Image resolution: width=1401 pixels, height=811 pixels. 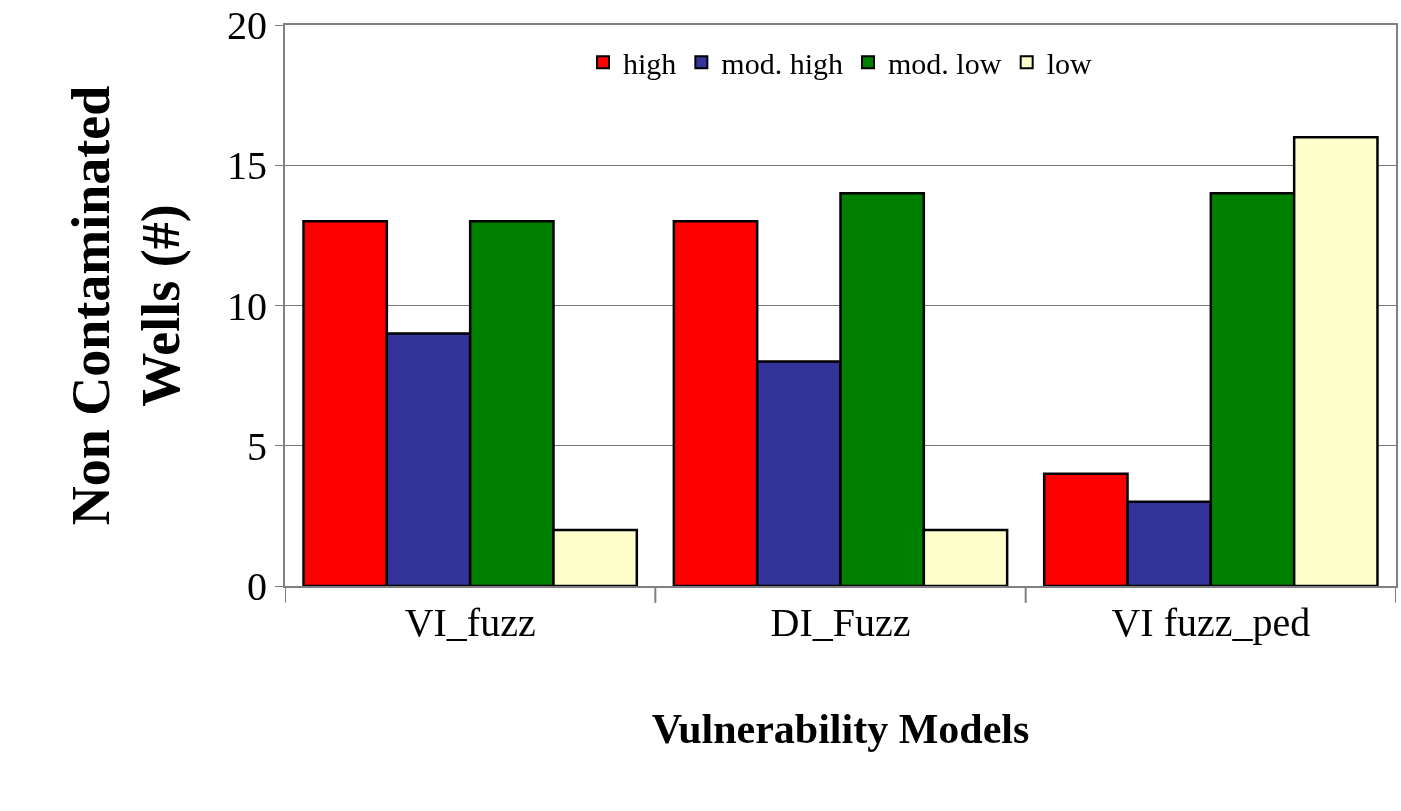 What do you see at coordinates (945, 63) in the screenshot?
I see `legend-label: mod. low` at bounding box center [945, 63].